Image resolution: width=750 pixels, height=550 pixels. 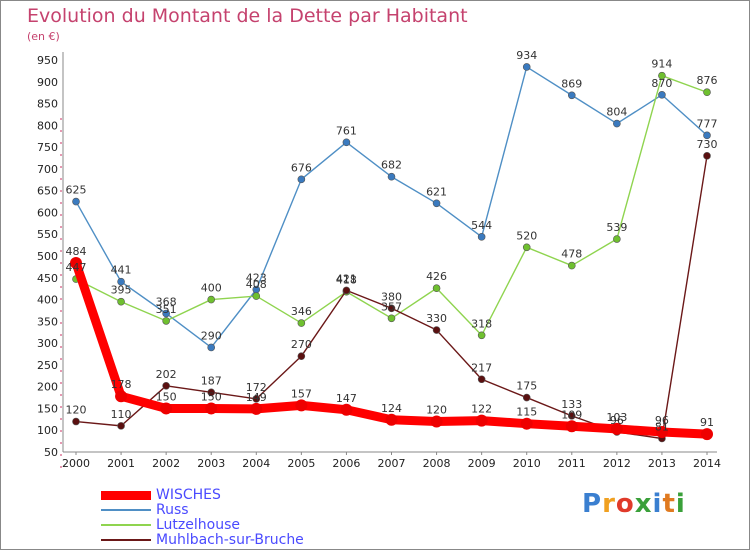 What do you see at coordinates (198, 525) in the screenshot?
I see `legend-label: Lutzelhouse` at bounding box center [198, 525].